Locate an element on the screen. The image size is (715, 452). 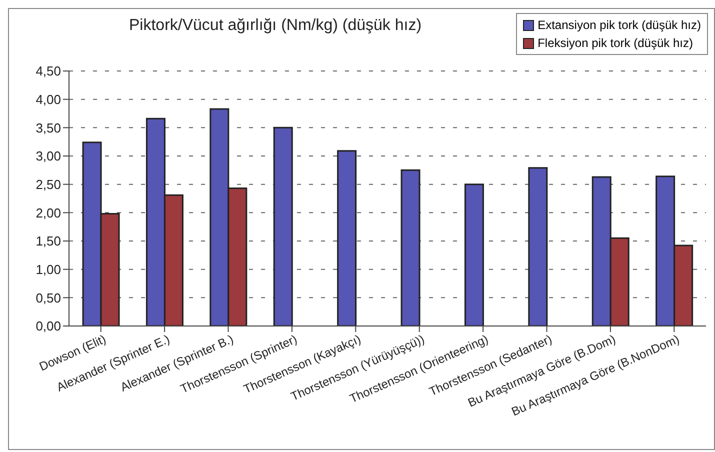
y-tick-label: 3,00 is located at coordinates (48, 156).